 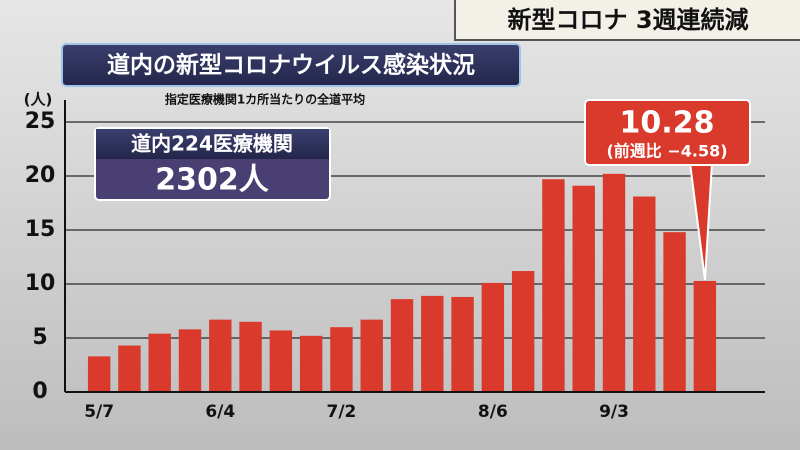 I want to click on callout-box, so click(x=667, y=132).